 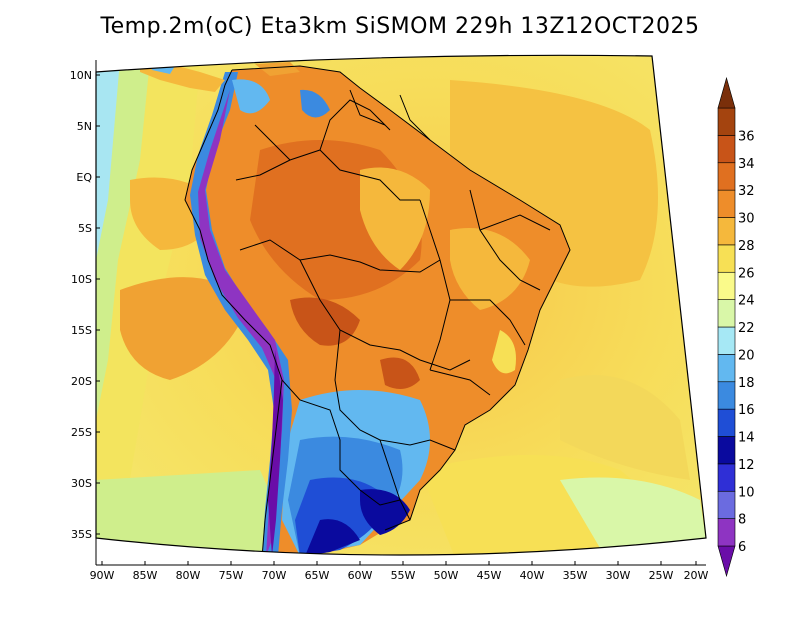 What do you see at coordinates (231, 575) in the screenshot?
I see `lon-label: 75W` at bounding box center [231, 575].